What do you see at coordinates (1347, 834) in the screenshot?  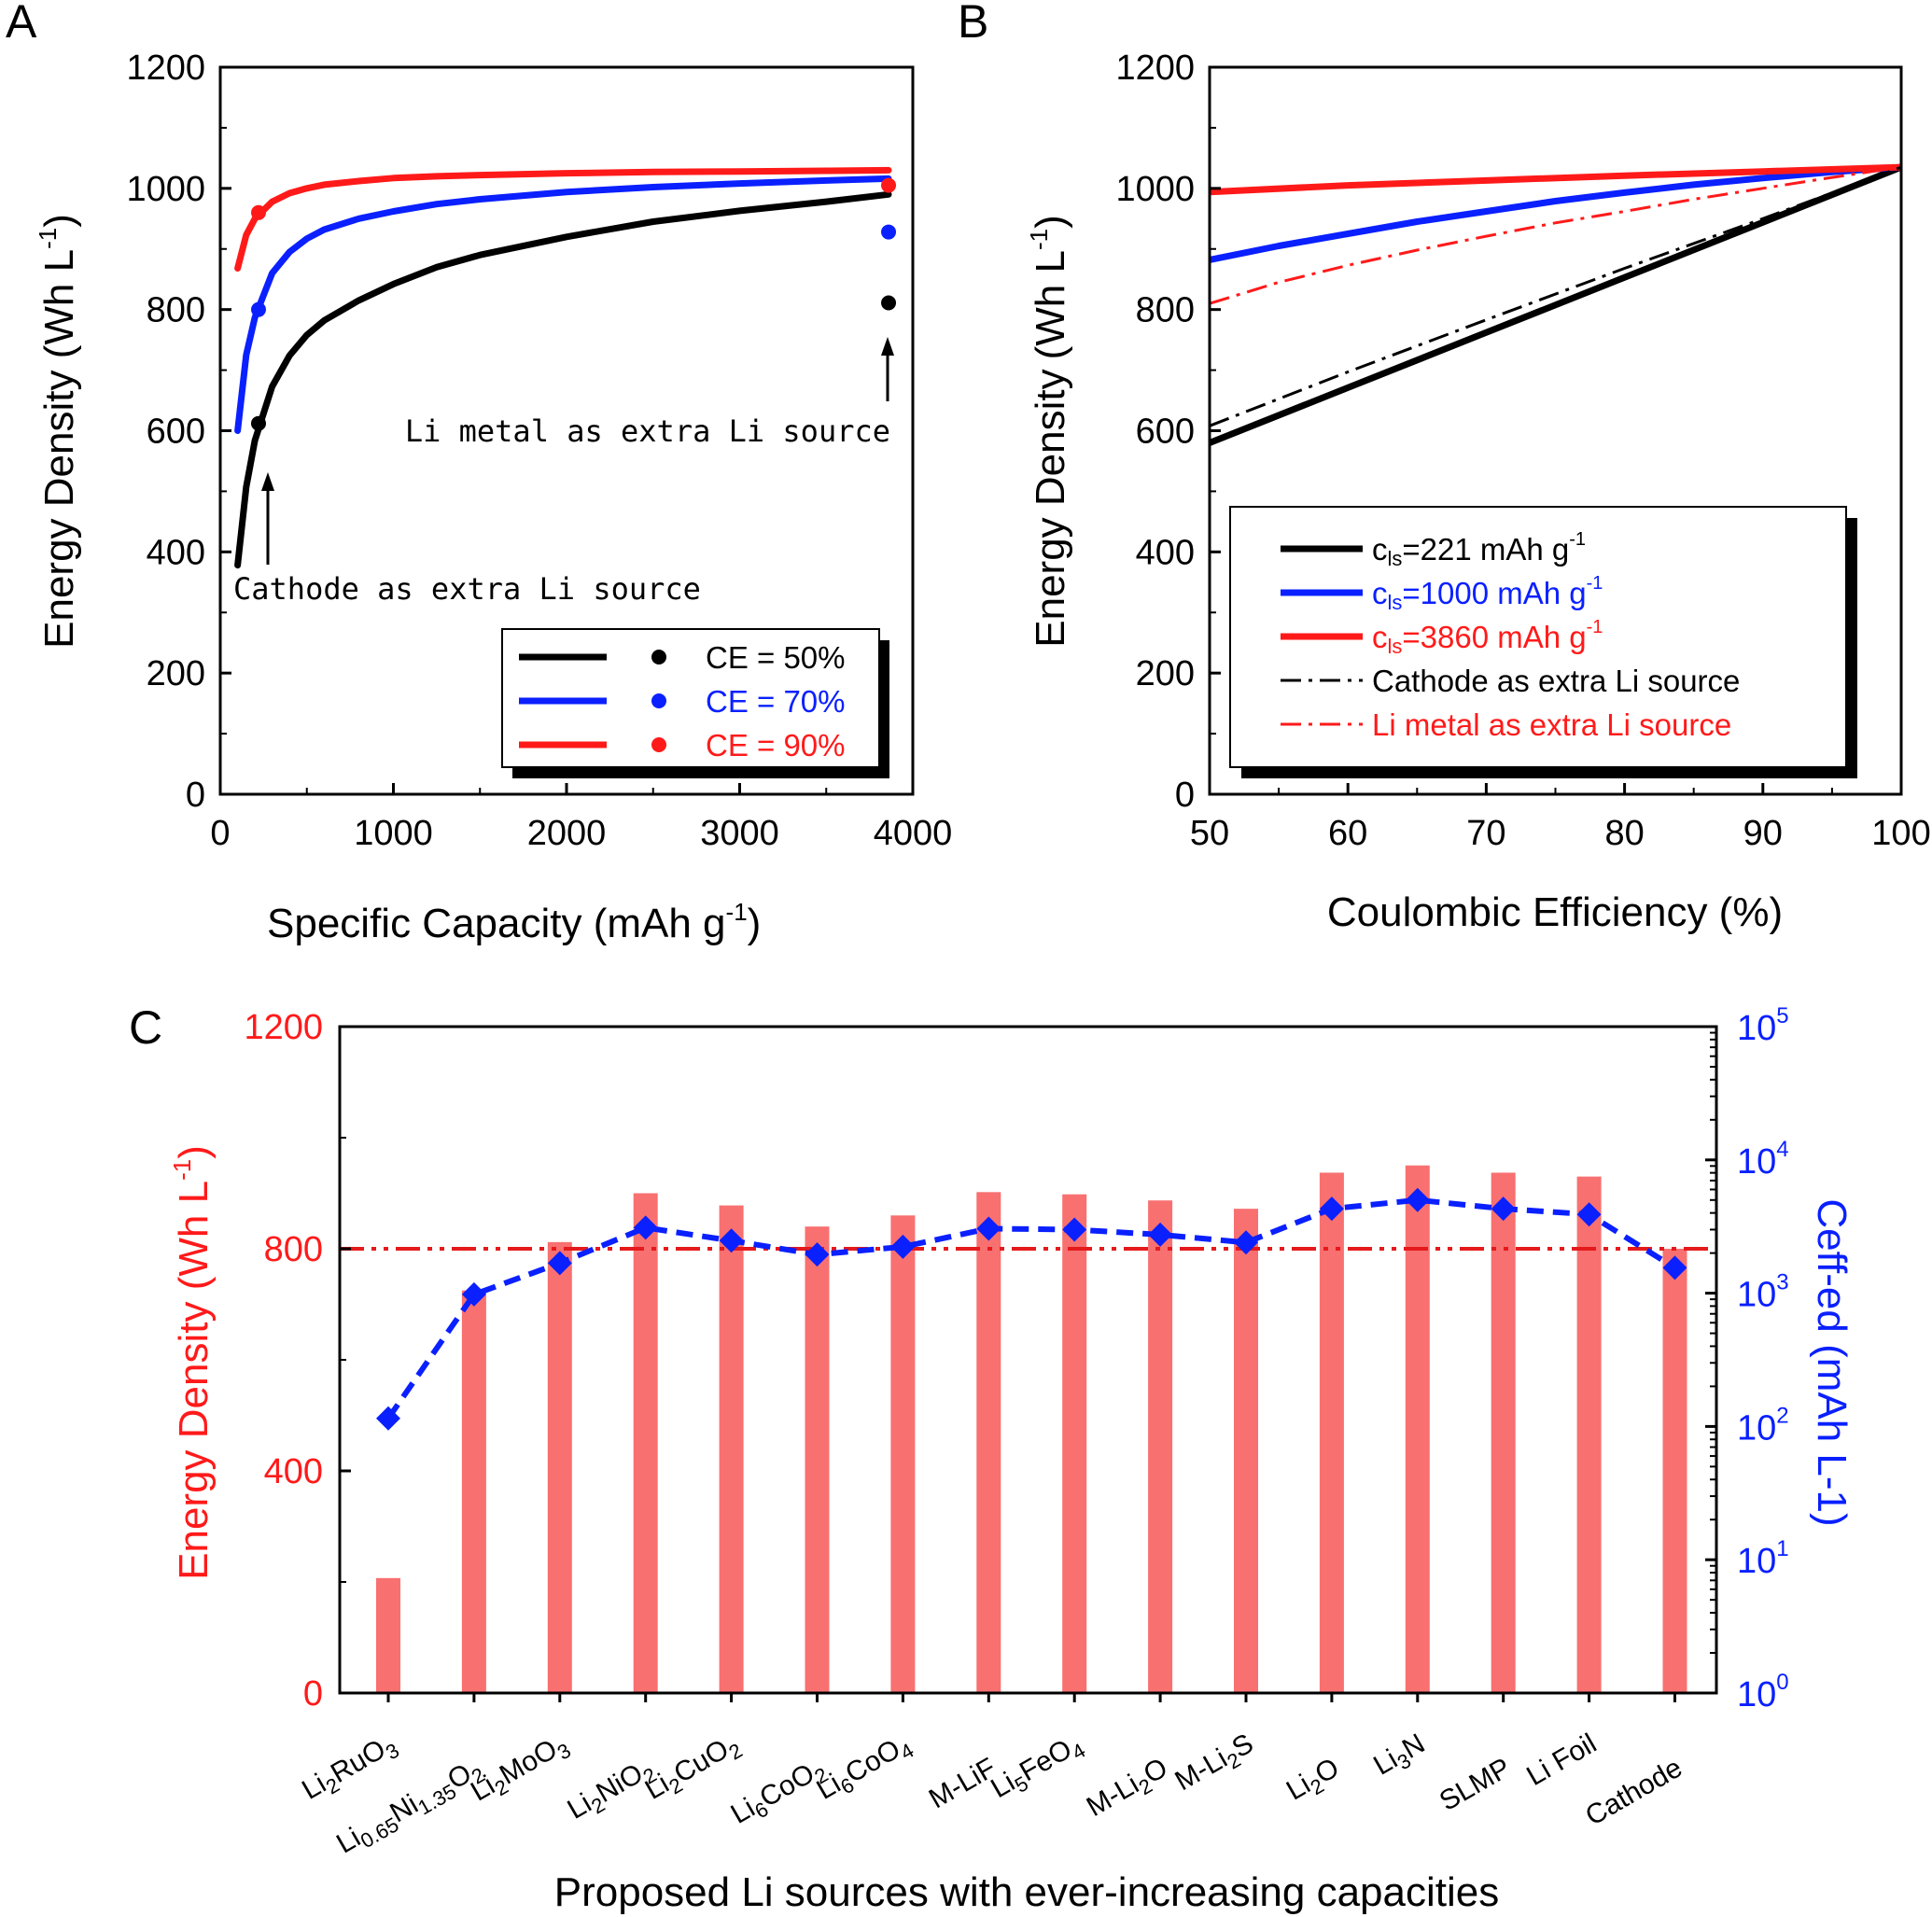 I see `x-tick-label: 60` at bounding box center [1347, 834].